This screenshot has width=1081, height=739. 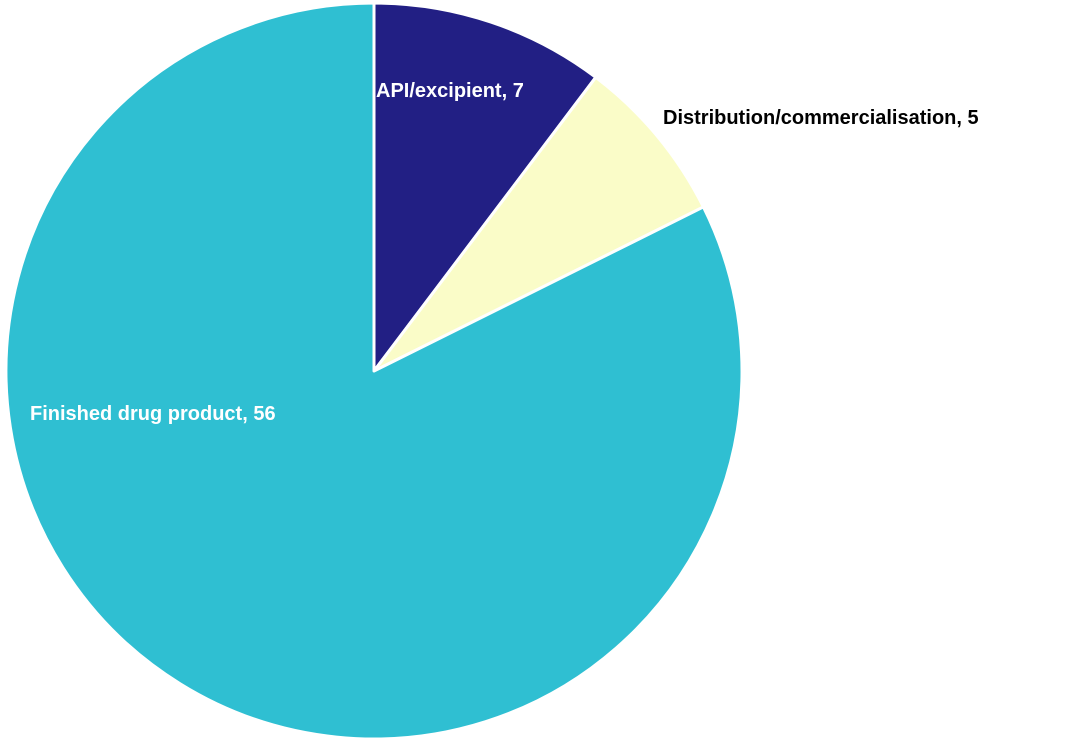 What do you see at coordinates (450, 91) in the screenshot?
I see `pie-label-api-excipient: API/excipient, 7` at bounding box center [450, 91].